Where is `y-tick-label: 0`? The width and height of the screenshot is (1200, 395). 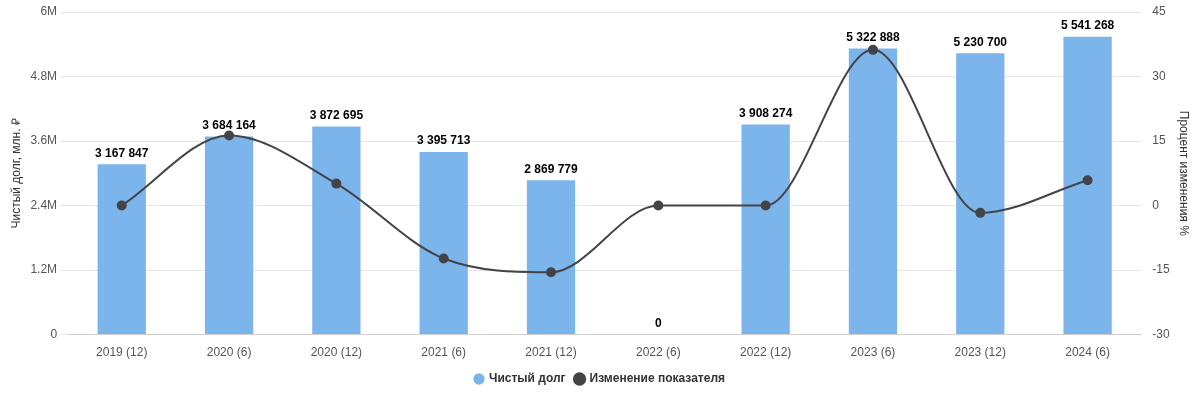
y-tick-label: 0 is located at coordinates (54, 333).